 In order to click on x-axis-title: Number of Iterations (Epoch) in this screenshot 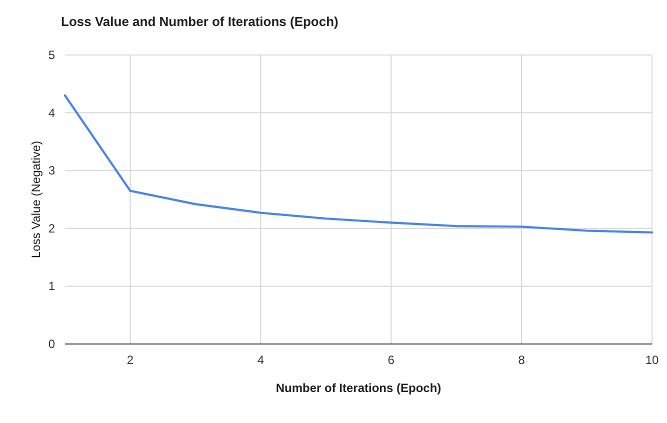, I will do `click(359, 388)`.